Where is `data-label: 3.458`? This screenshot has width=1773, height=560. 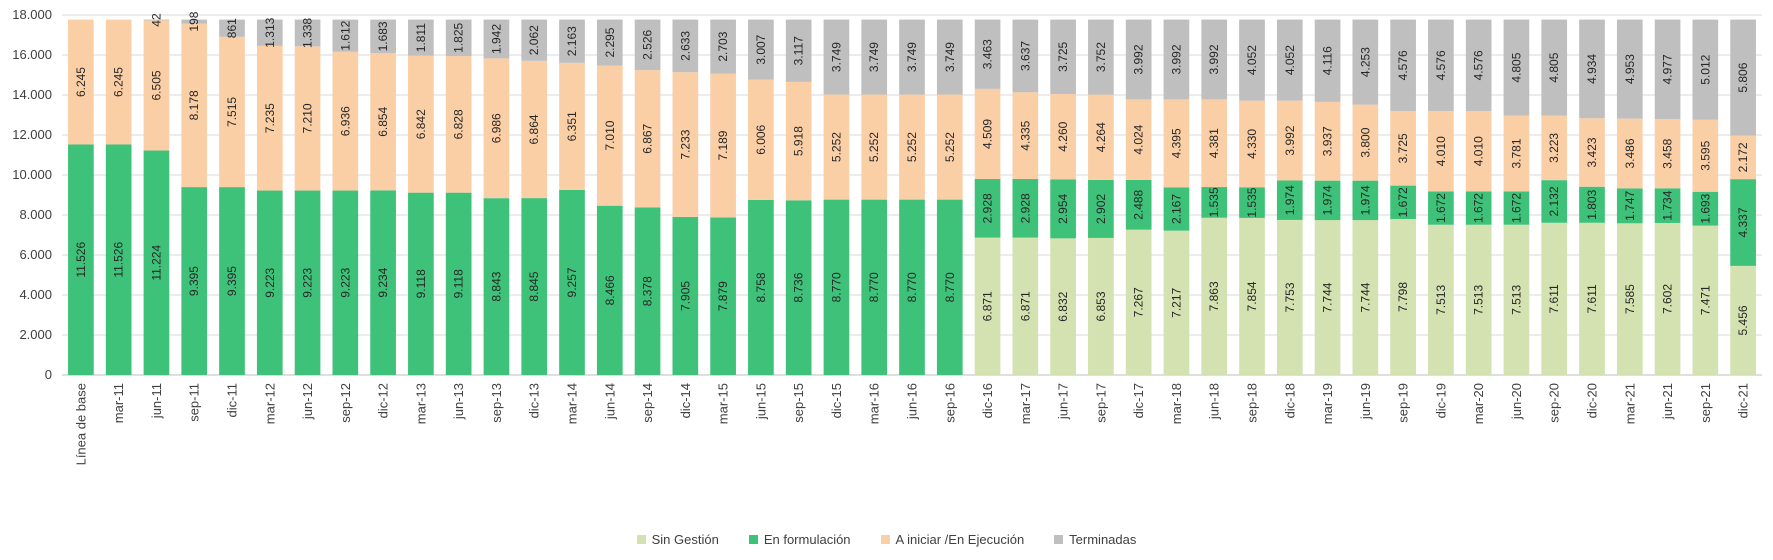
data-label: 3.458 is located at coordinates (1668, 153).